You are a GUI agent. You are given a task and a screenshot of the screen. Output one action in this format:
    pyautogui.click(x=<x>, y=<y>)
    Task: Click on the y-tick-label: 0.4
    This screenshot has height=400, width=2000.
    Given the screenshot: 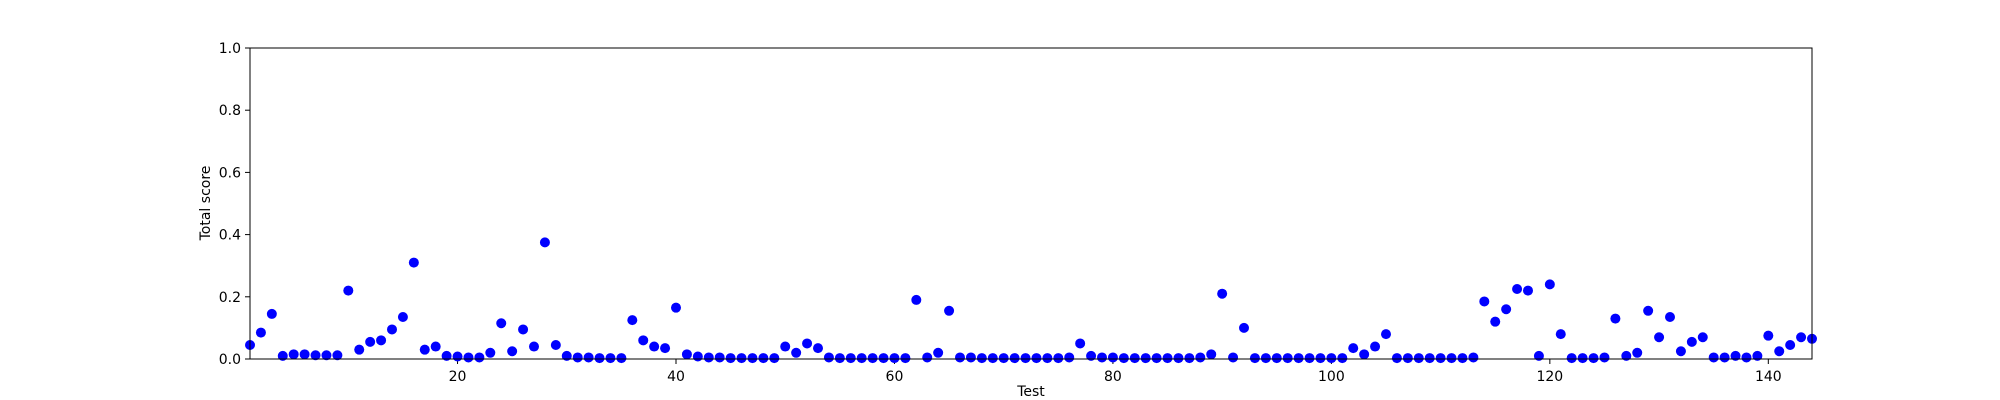 What is the action you would take?
    pyautogui.click(x=230, y=236)
    